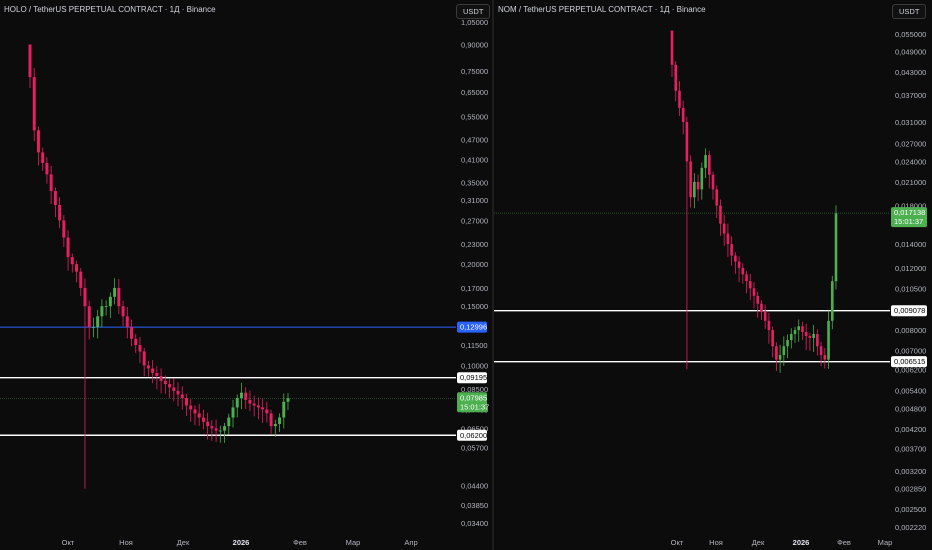 This screenshot has height=550, width=932. I want to click on y-tick-label: 0,002500, so click(910, 509).